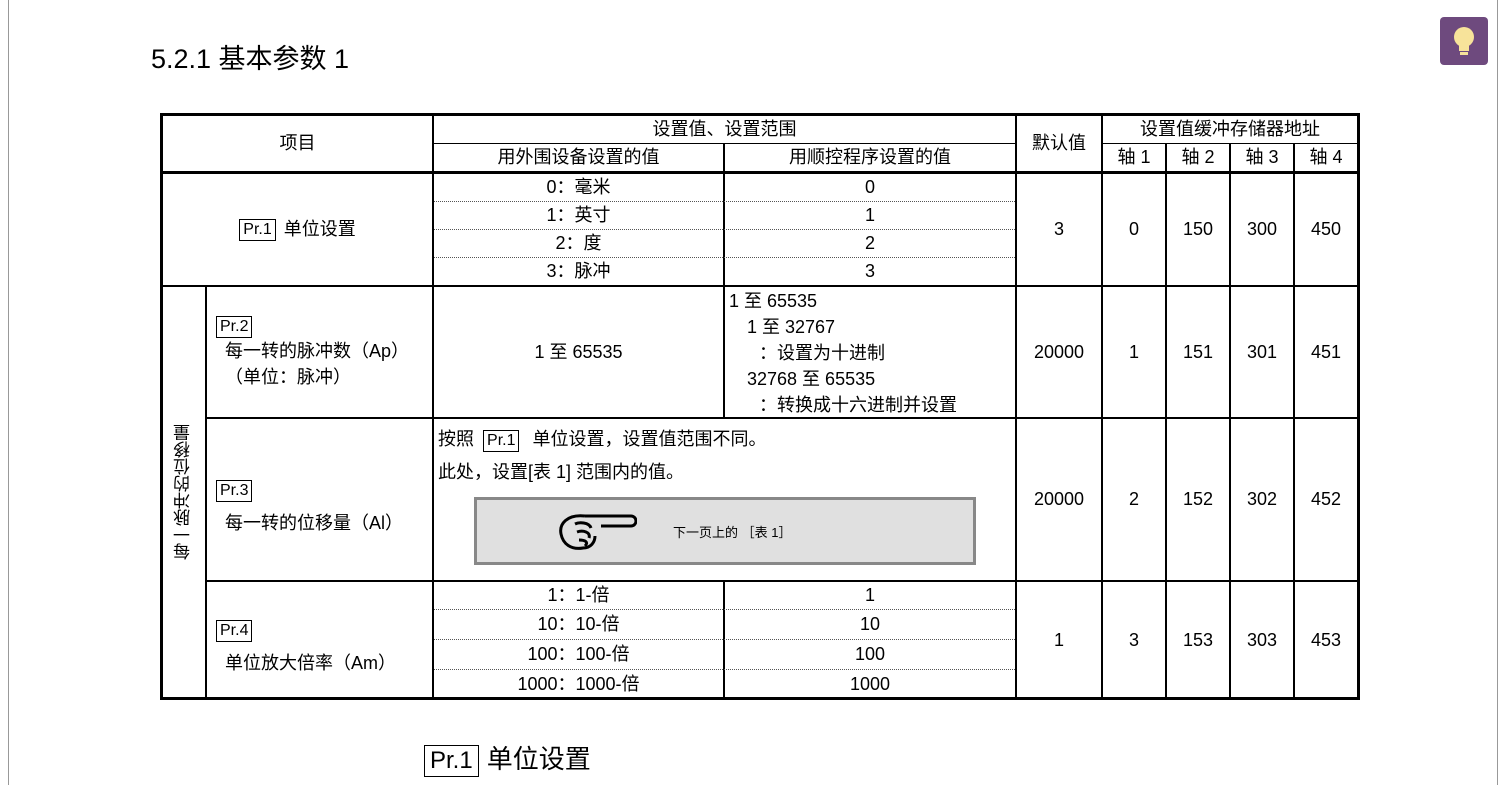  I want to click on address-cell: 450, so click(1326, 229).